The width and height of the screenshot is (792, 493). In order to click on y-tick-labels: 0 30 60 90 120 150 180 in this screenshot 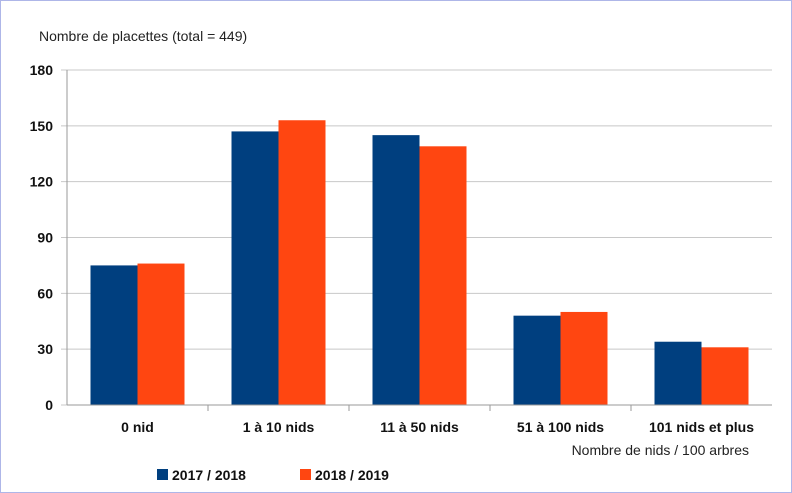, I will do `click(42, 237)`.